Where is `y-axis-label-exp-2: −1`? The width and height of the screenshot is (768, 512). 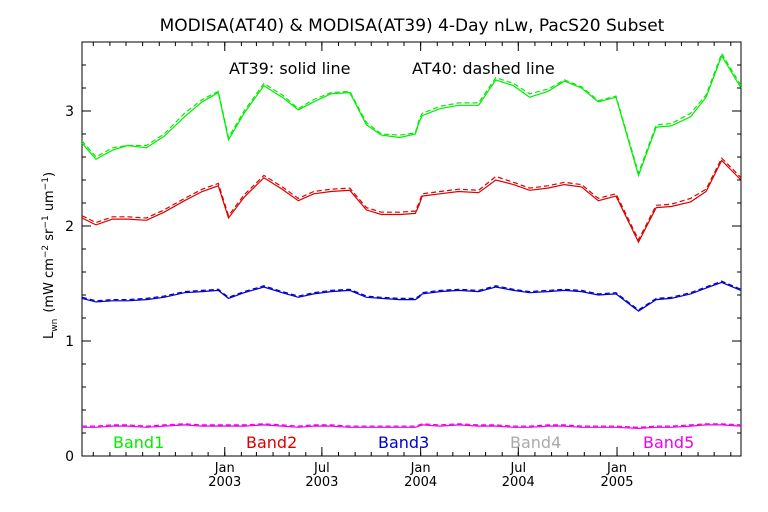 y-axis-label-exp-2: −1 is located at coordinates (46, 221).